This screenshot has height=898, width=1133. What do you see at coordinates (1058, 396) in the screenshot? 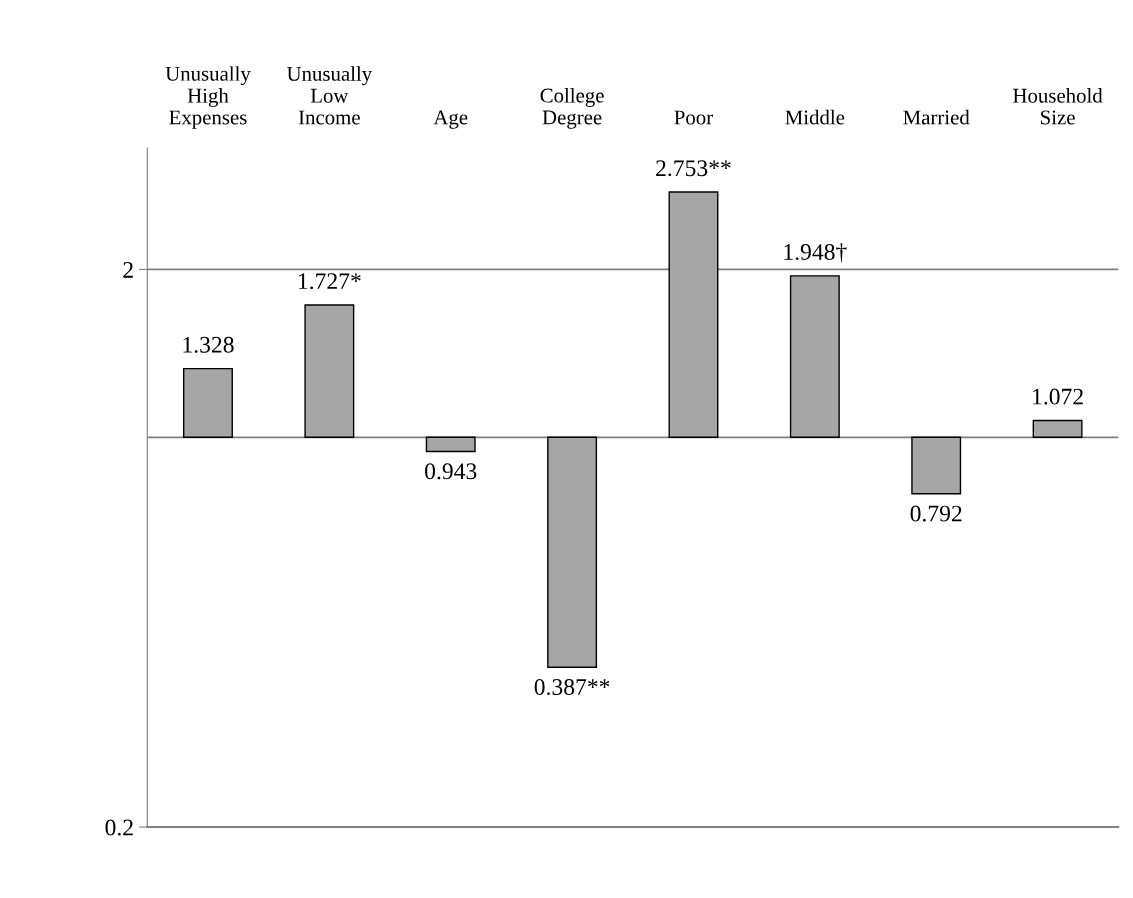
I see `data-label: 1.072` at bounding box center [1058, 396].